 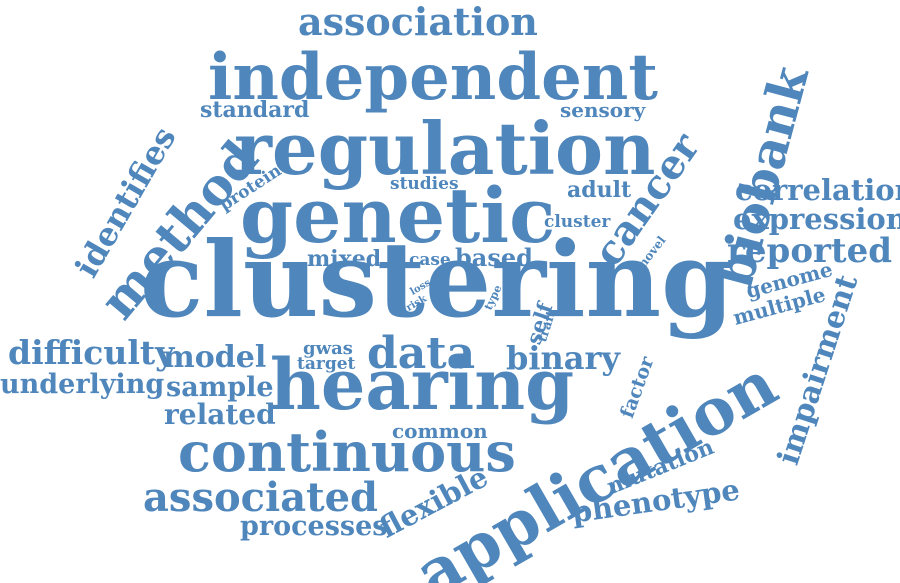 What do you see at coordinates (430, 260) in the screenshot?
I see `word-case: case` at bounding box center [430, 260].